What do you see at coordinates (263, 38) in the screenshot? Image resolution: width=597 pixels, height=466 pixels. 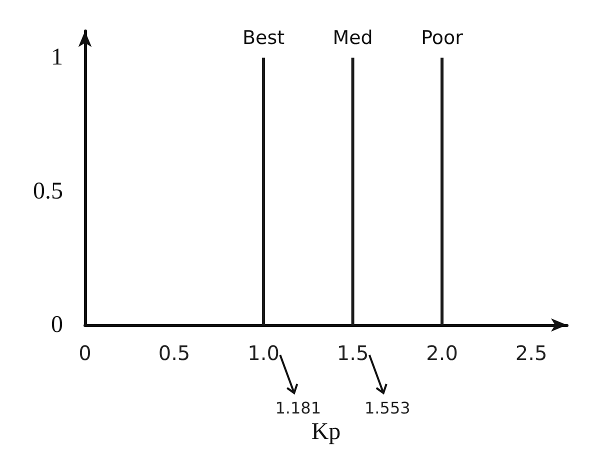 I see `series-label: Best` at bounding box center [263, 38].